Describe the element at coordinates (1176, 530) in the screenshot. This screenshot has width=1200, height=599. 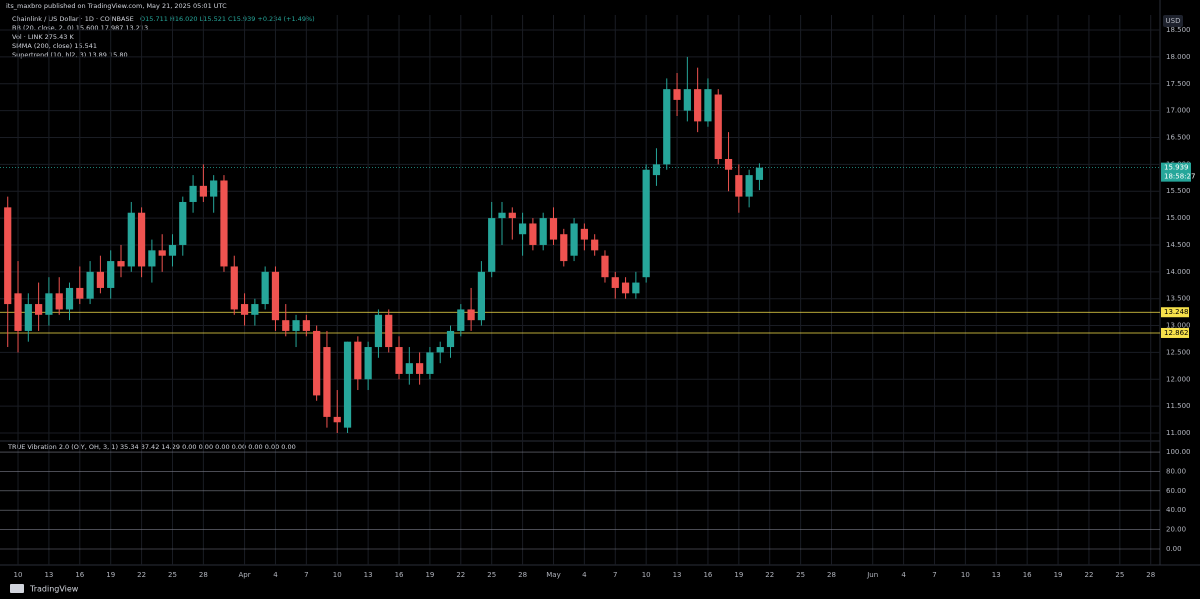
I see `y-tick-label: 20.00` at that location.